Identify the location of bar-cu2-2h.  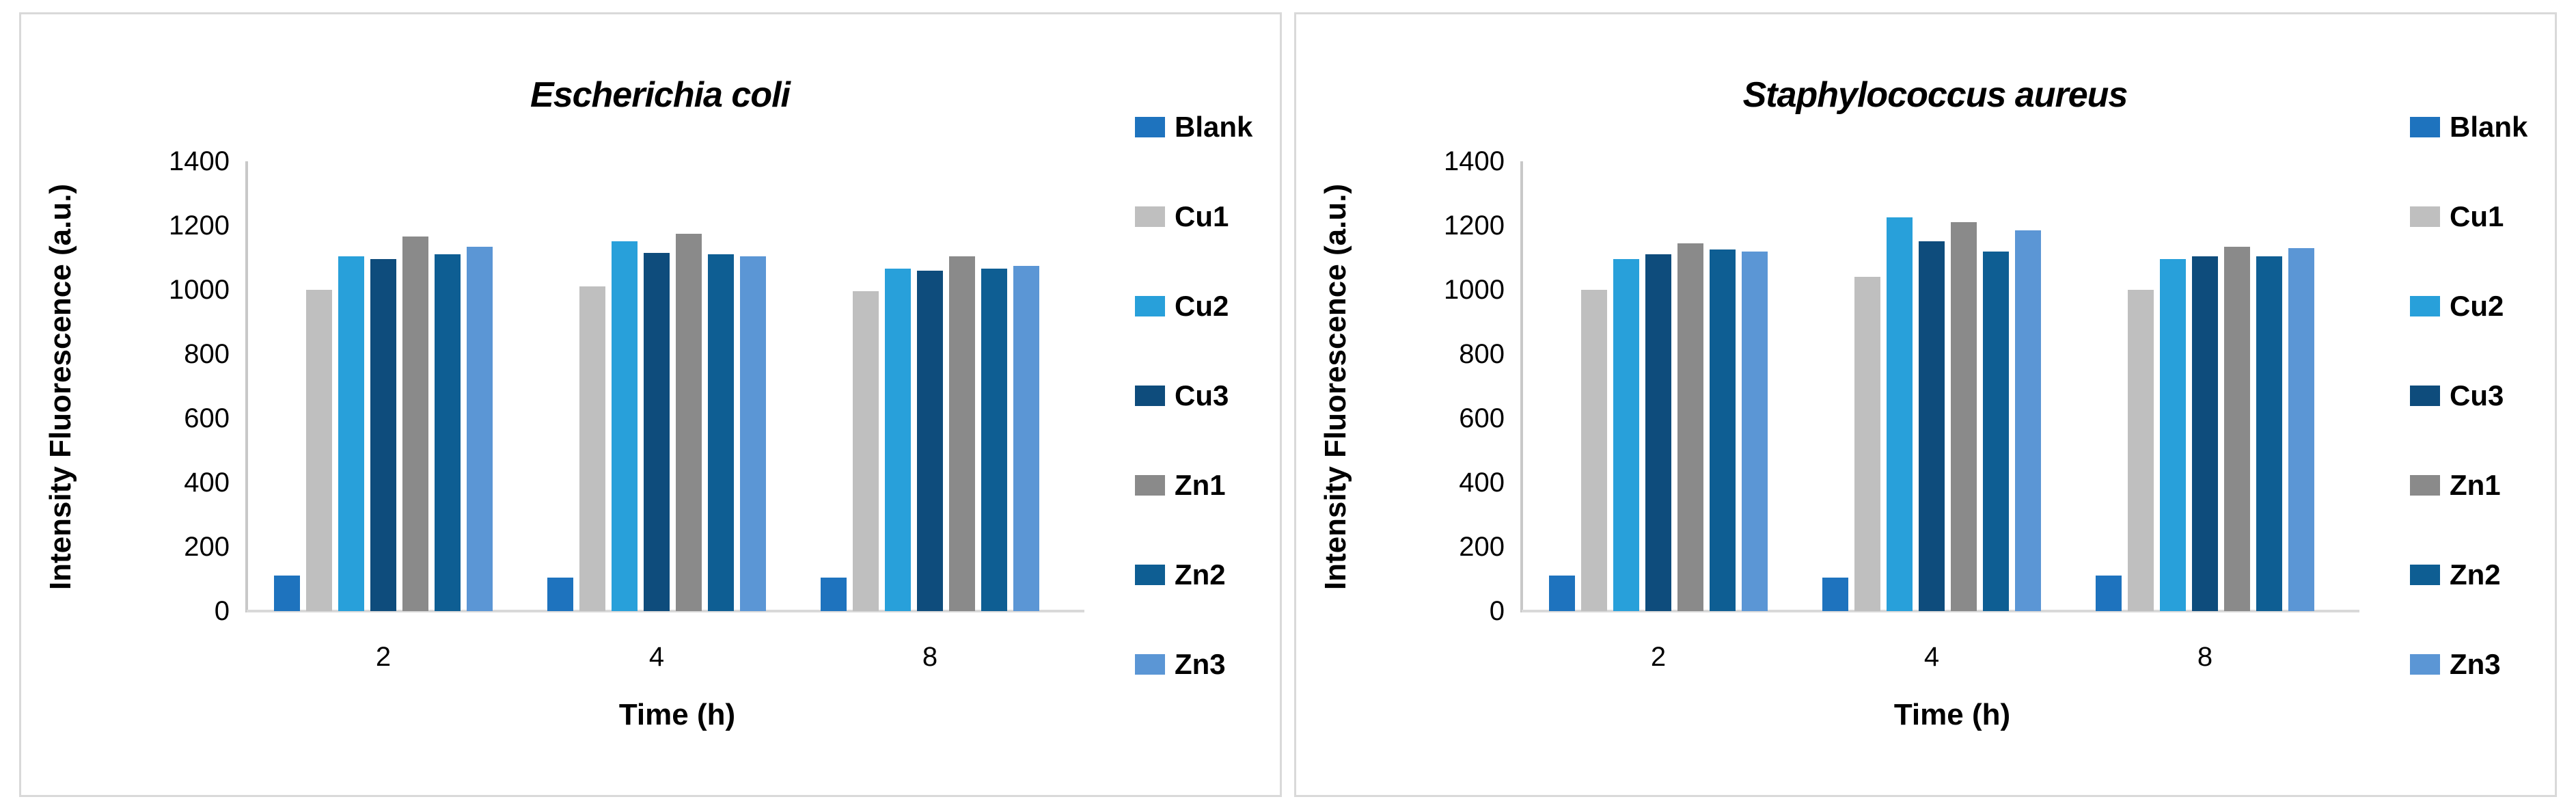
(1626, 435).